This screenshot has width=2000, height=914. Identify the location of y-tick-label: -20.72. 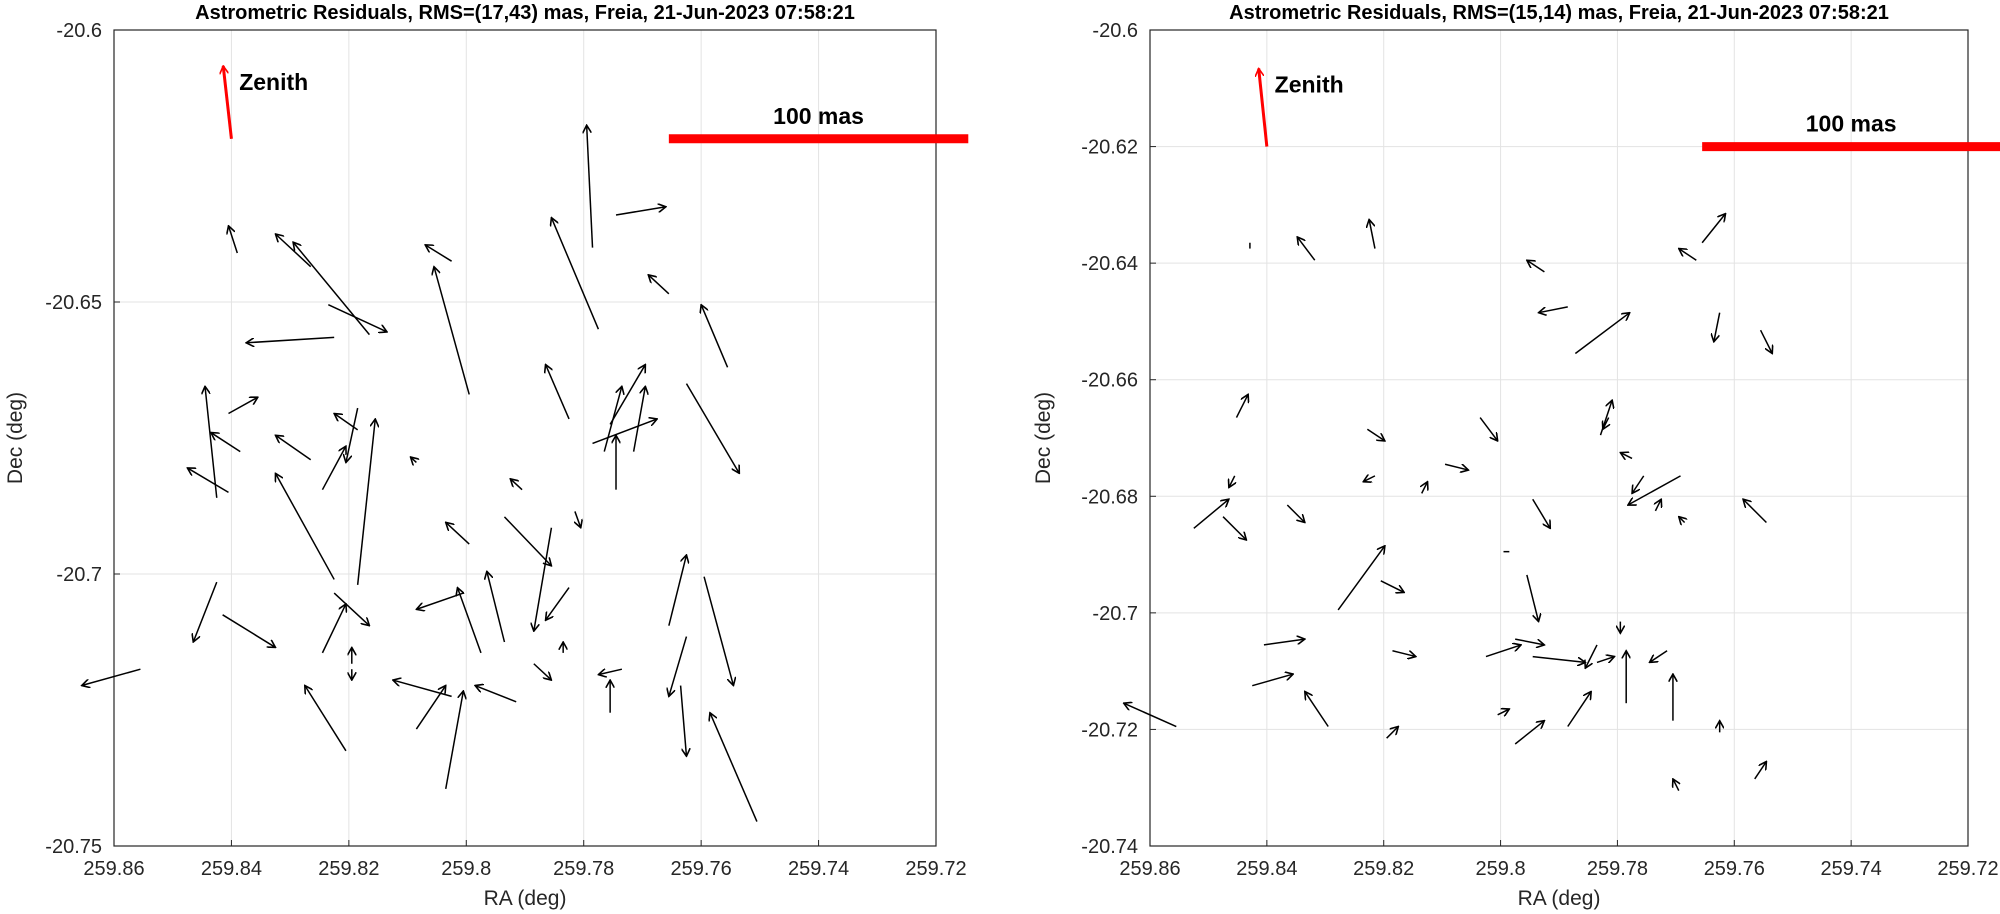
(1109, 730).